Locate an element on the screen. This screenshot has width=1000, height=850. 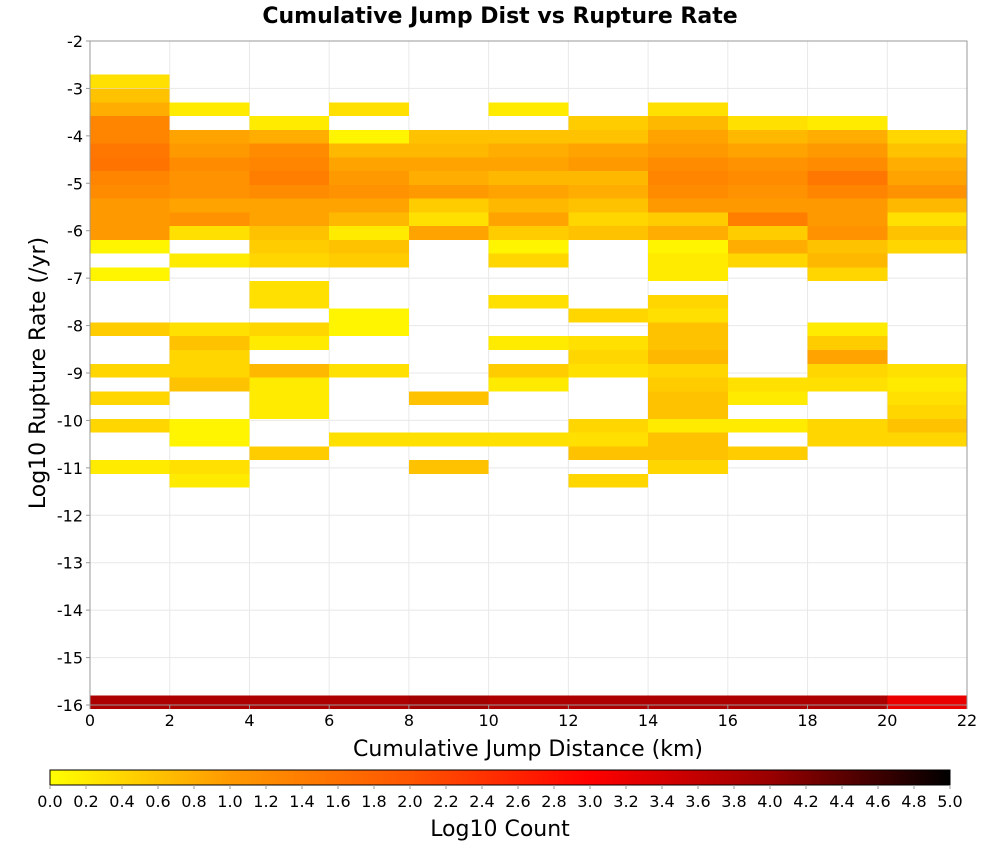
colorbar-tick-label: 4.0 is located at coordinates (769, 801).